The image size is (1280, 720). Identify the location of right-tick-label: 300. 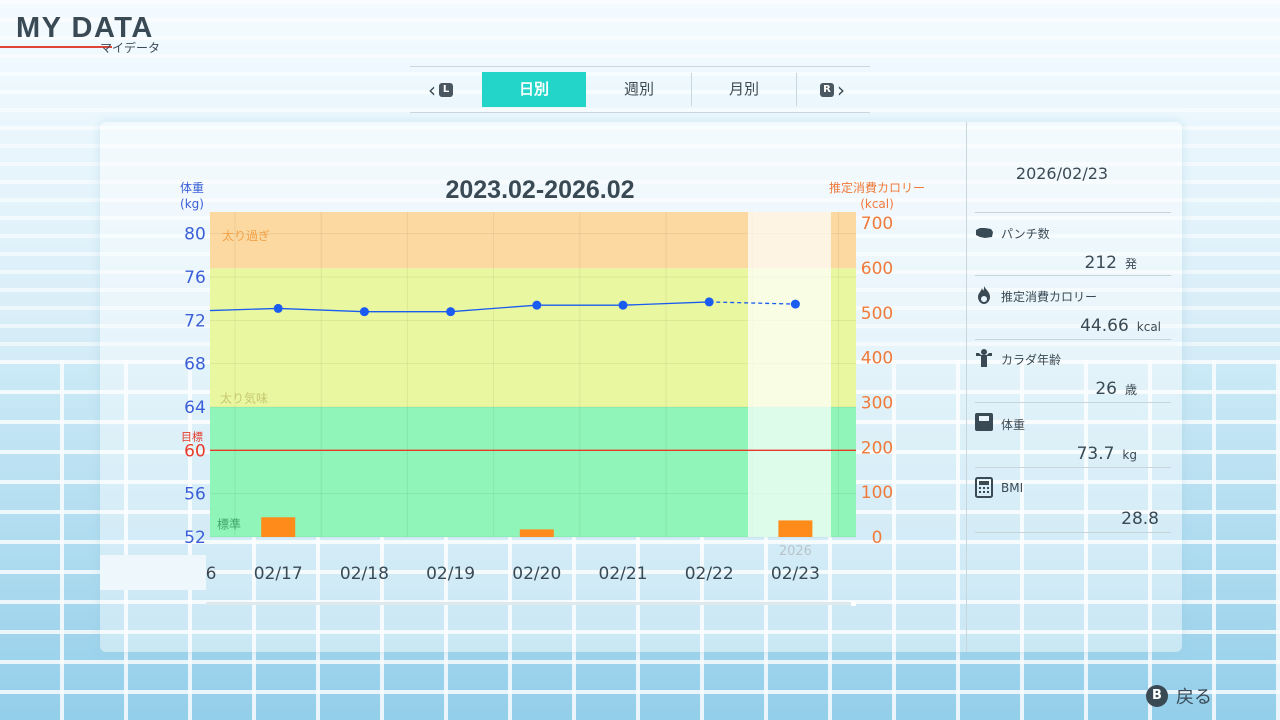
(877, 404).